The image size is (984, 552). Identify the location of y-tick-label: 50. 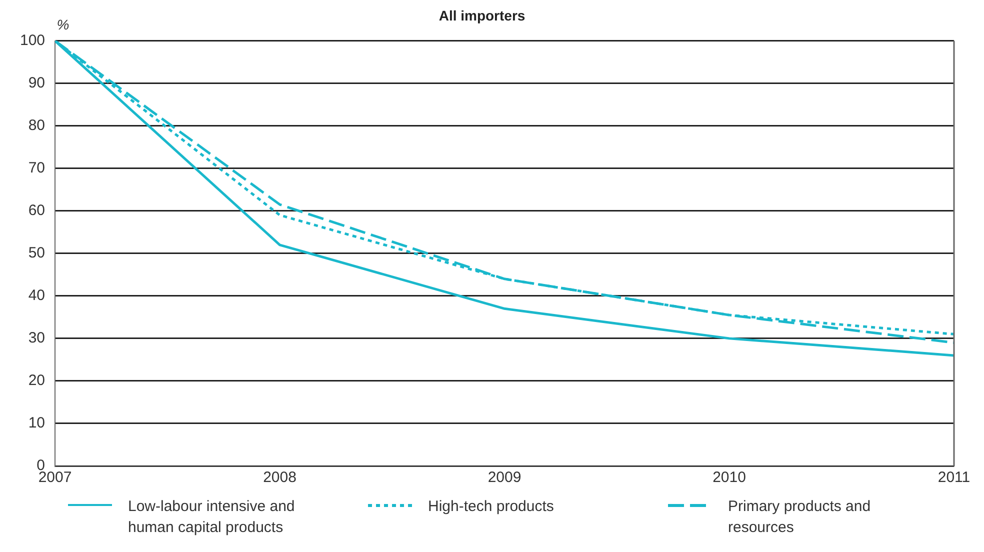
(37, 253).